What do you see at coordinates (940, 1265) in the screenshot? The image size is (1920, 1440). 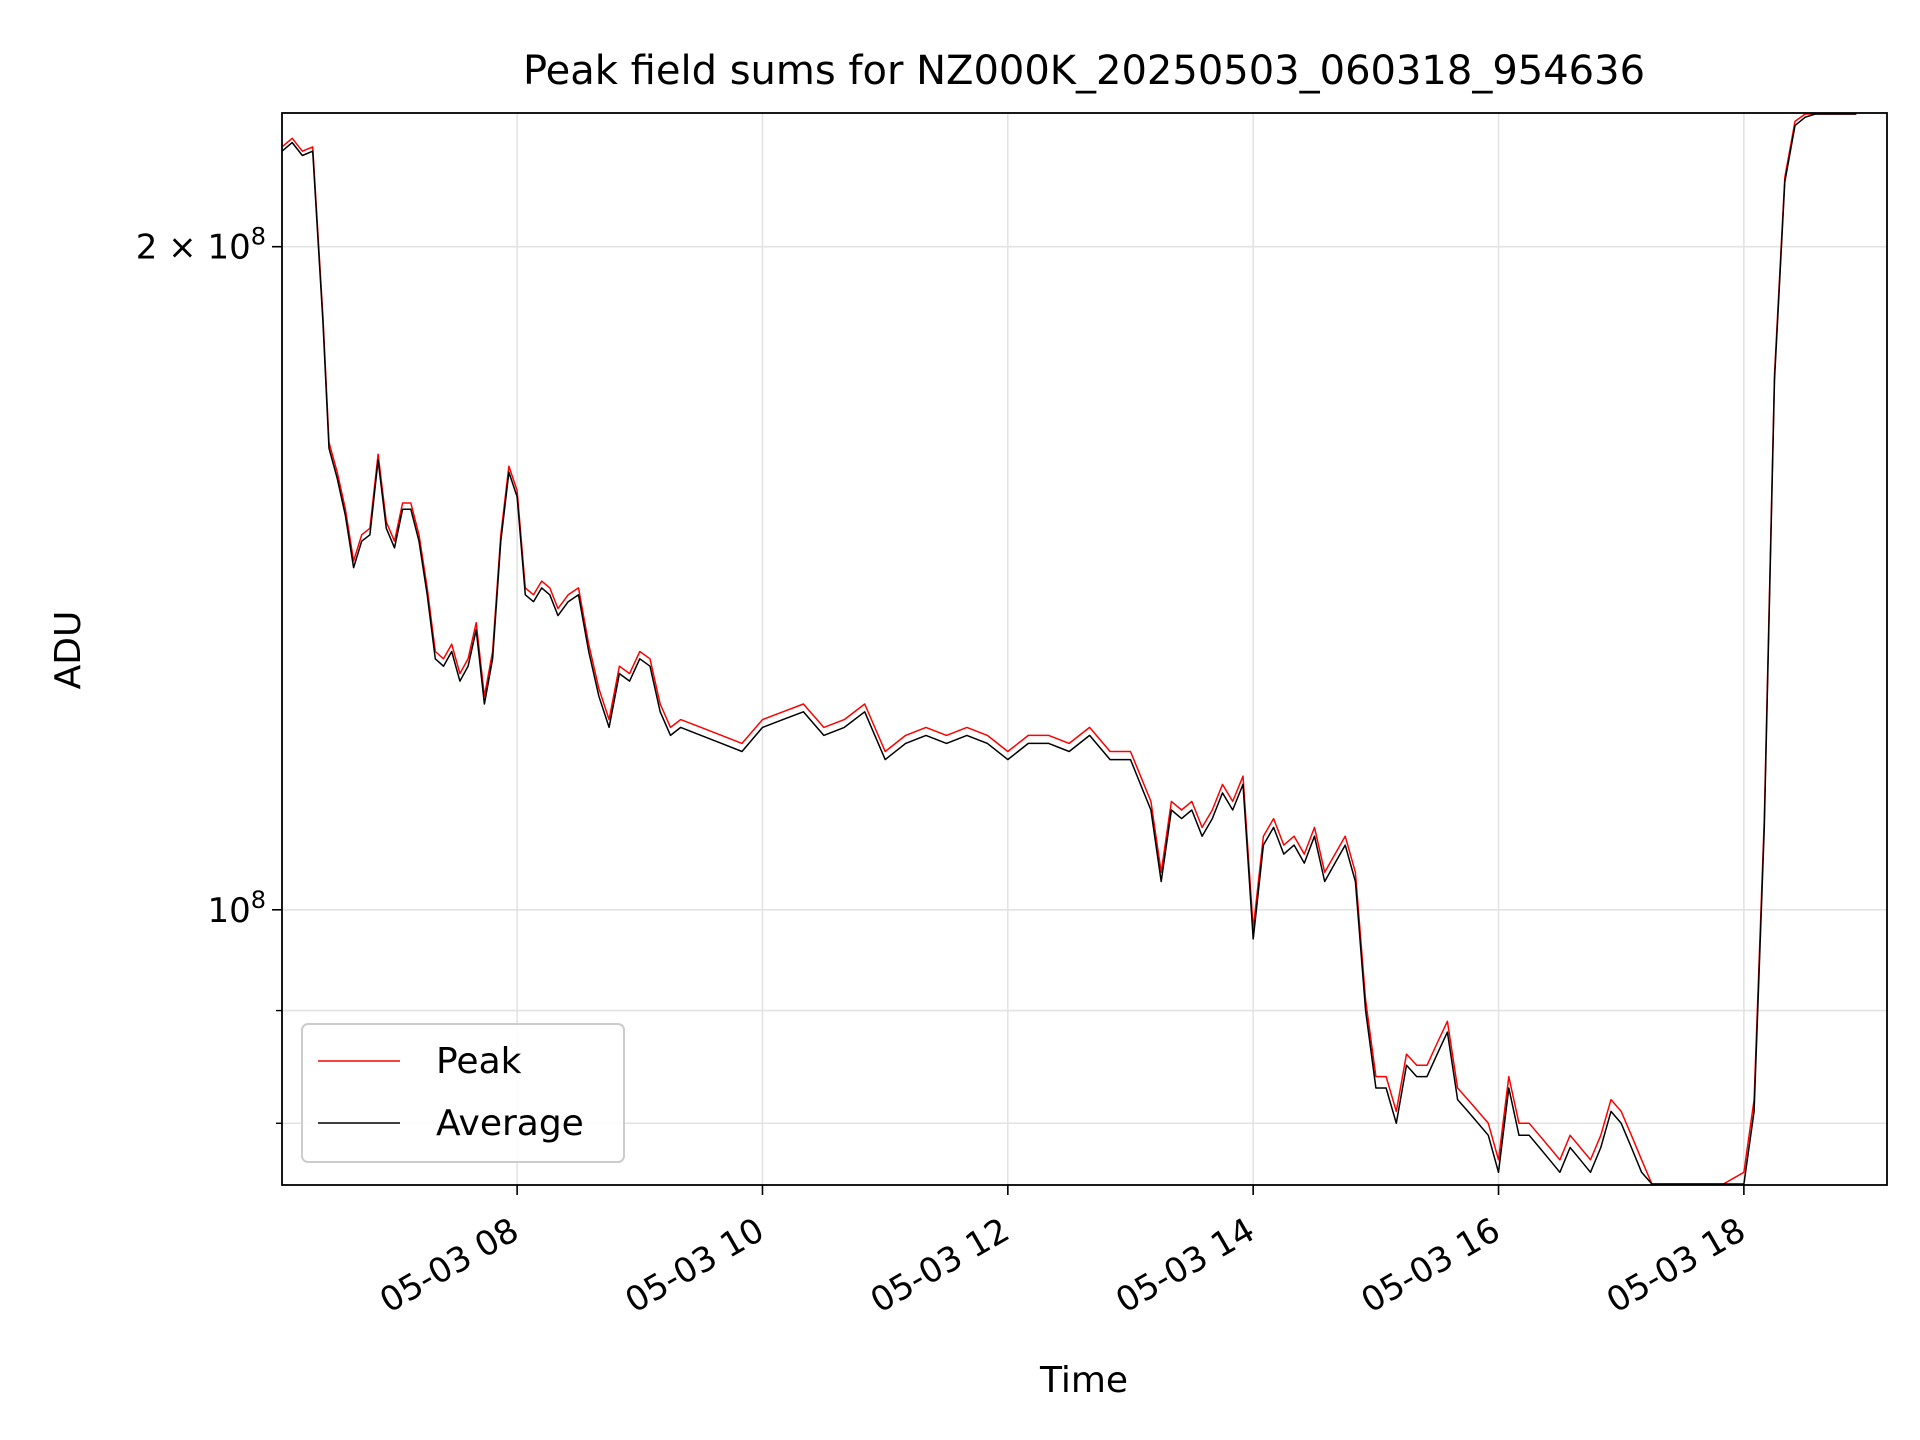 I see `x-tick-label: 05-03 12` at bounding box center [940, 1265].